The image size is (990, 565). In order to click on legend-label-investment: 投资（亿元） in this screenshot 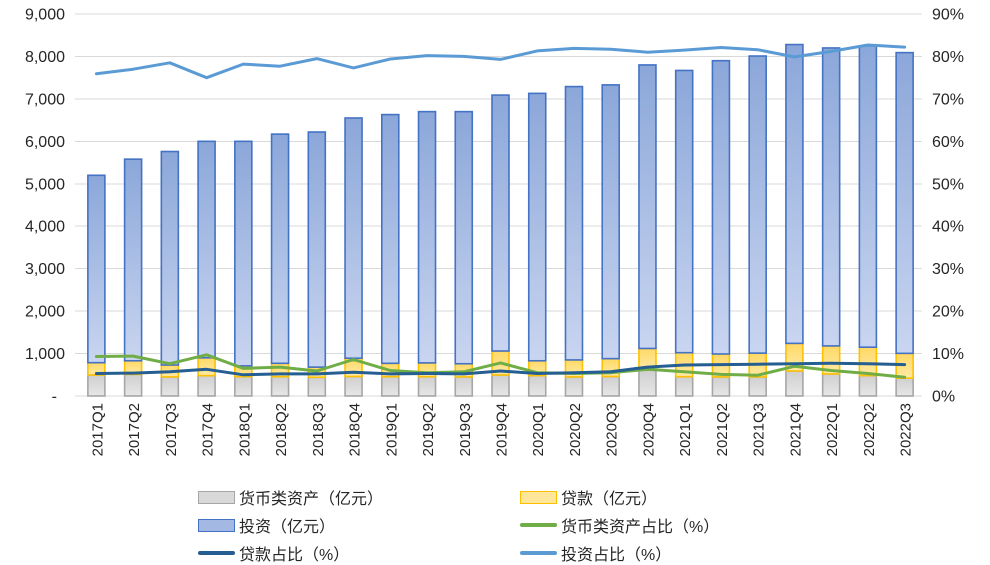, I will do `click(287, 527)`.